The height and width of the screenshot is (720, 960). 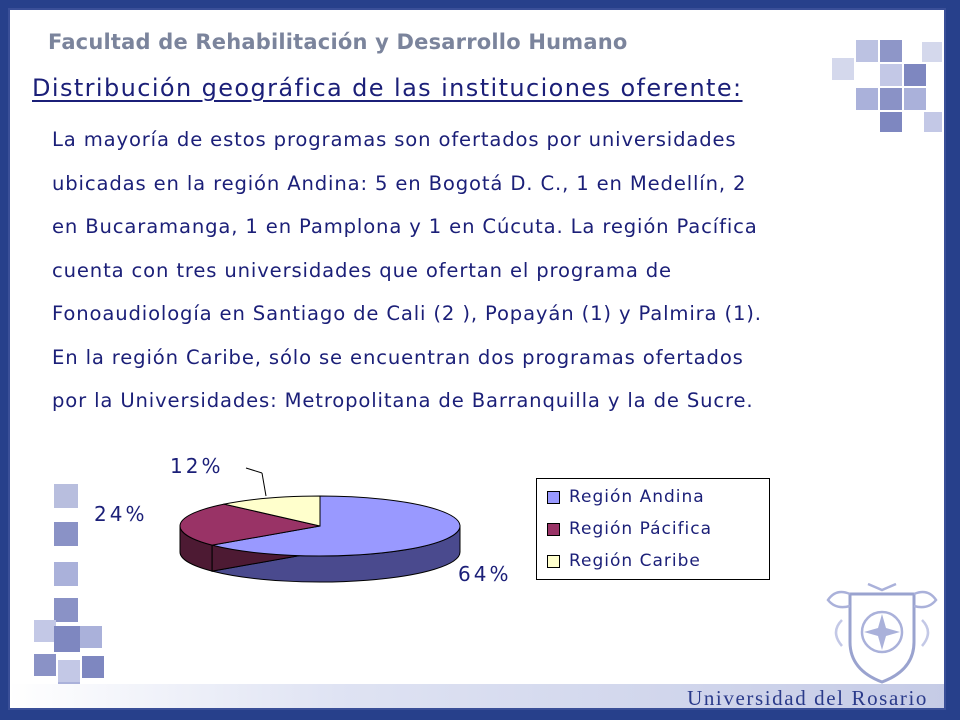 What do you see at coordinates (477, 697) in the screenshot?
I see `footer-band` at bounding box center [477, 697].